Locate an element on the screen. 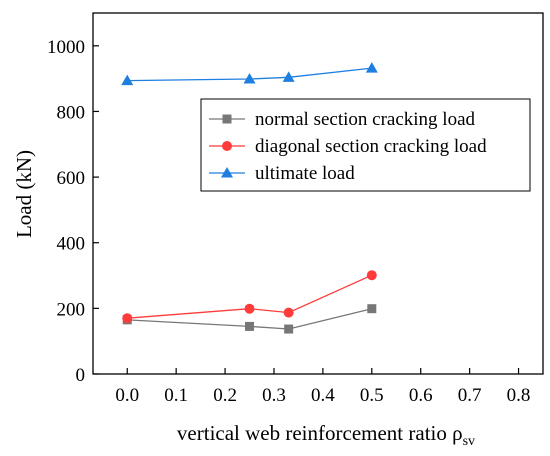  x-tick-label: 0.7 is located at coordinates (470, 395).